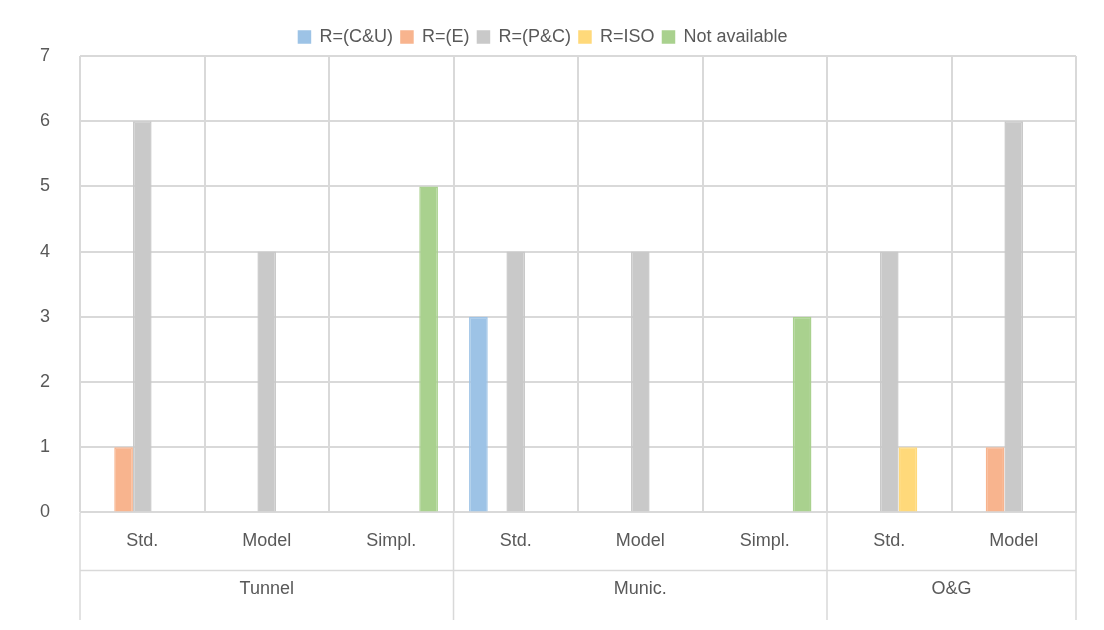  What do you see at coordinates (45, 120) in the screenshot?
I see `y-tick-label: 6` at bounding box center [45, 120].